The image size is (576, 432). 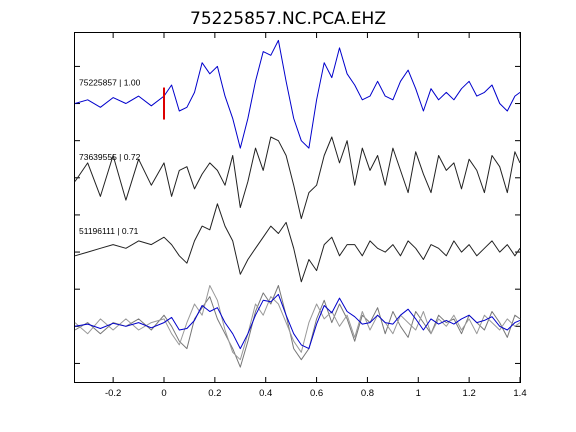 What do you see at coordinates (214, 393) in the screenshot?
I see `x-tick-label: 0.2` at bounding box center [214, 393].